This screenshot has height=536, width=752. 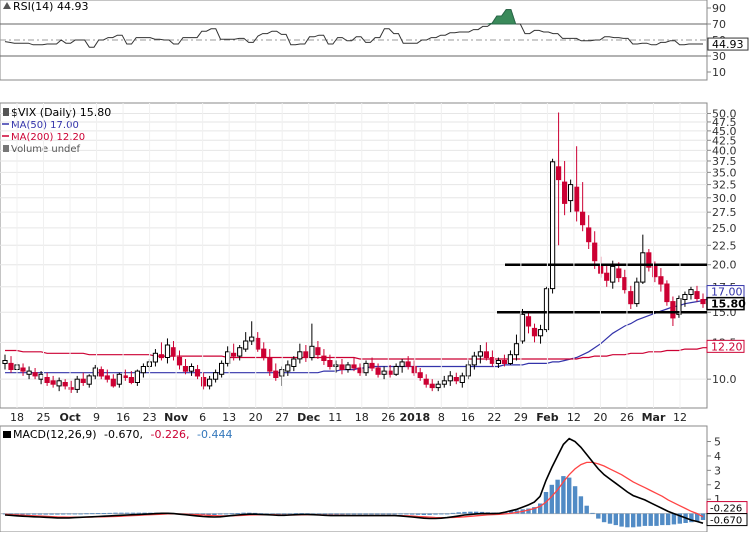 I want to click on macd-tick-label: 5, so click(x=717, y=442).